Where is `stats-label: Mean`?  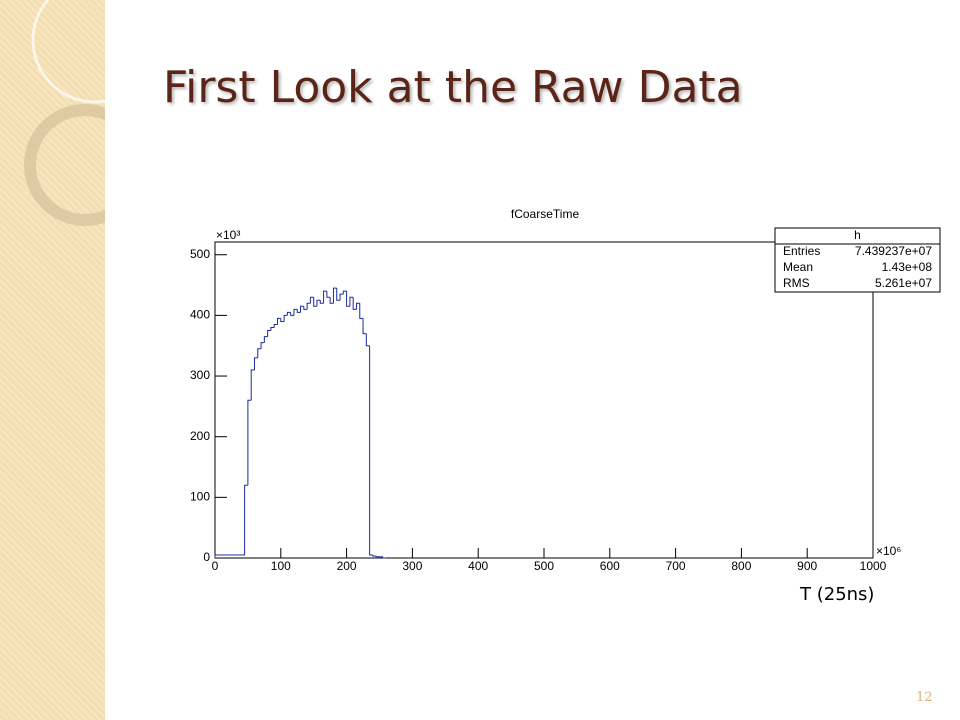 stats-label: Mean is located at coordinates (798, 267).